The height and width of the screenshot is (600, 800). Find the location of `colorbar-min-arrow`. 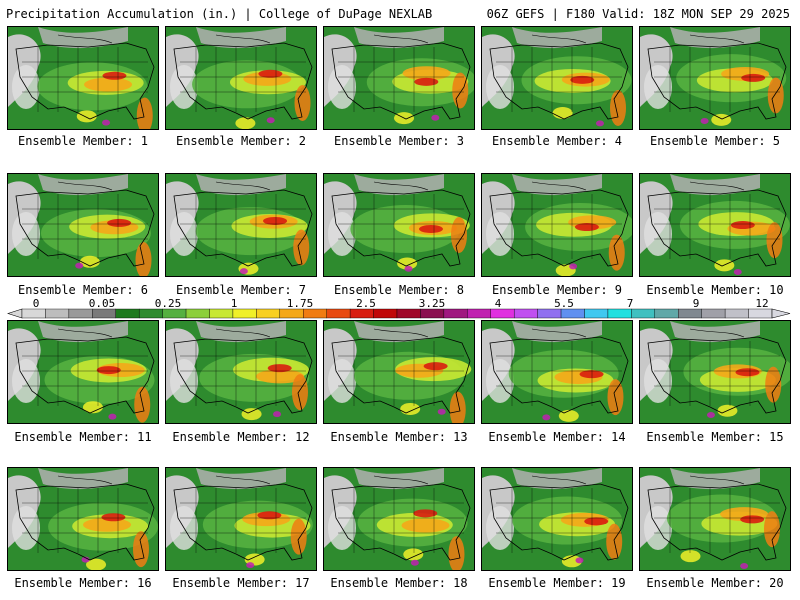

colorbar-min-arrow is located at coordinates (15, 313).